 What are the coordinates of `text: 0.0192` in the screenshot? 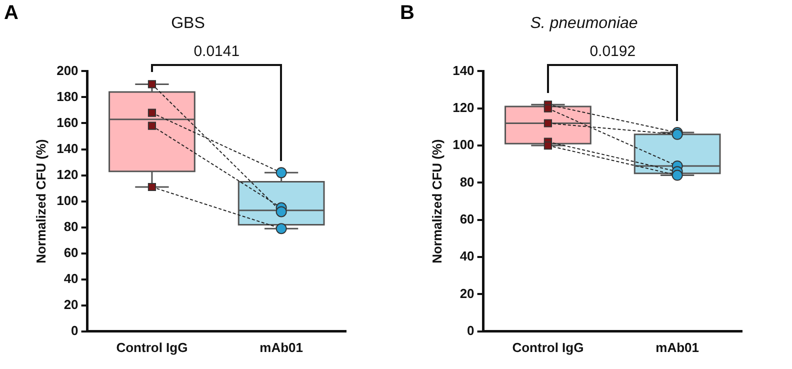 It's located at (613, 51).